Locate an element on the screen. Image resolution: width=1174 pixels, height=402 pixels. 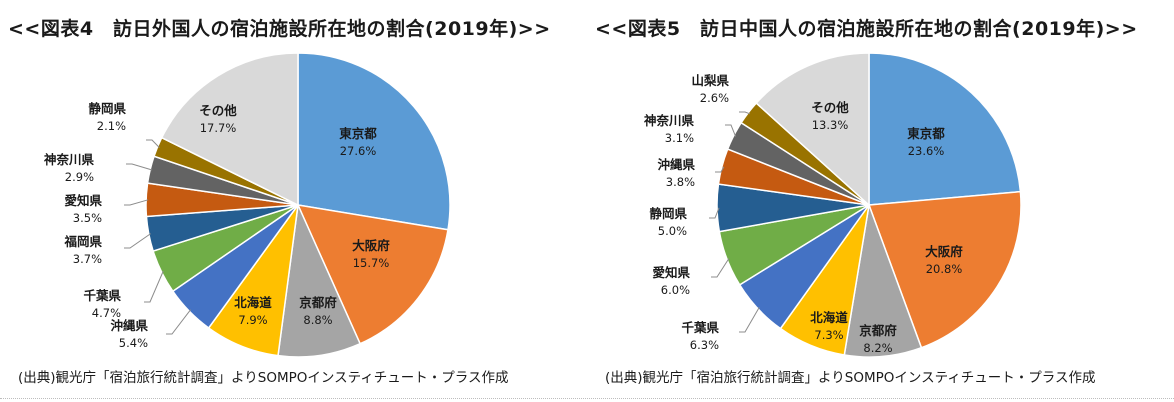
slice-value-right-7: 3.8% is located at coordinates (680, 182).